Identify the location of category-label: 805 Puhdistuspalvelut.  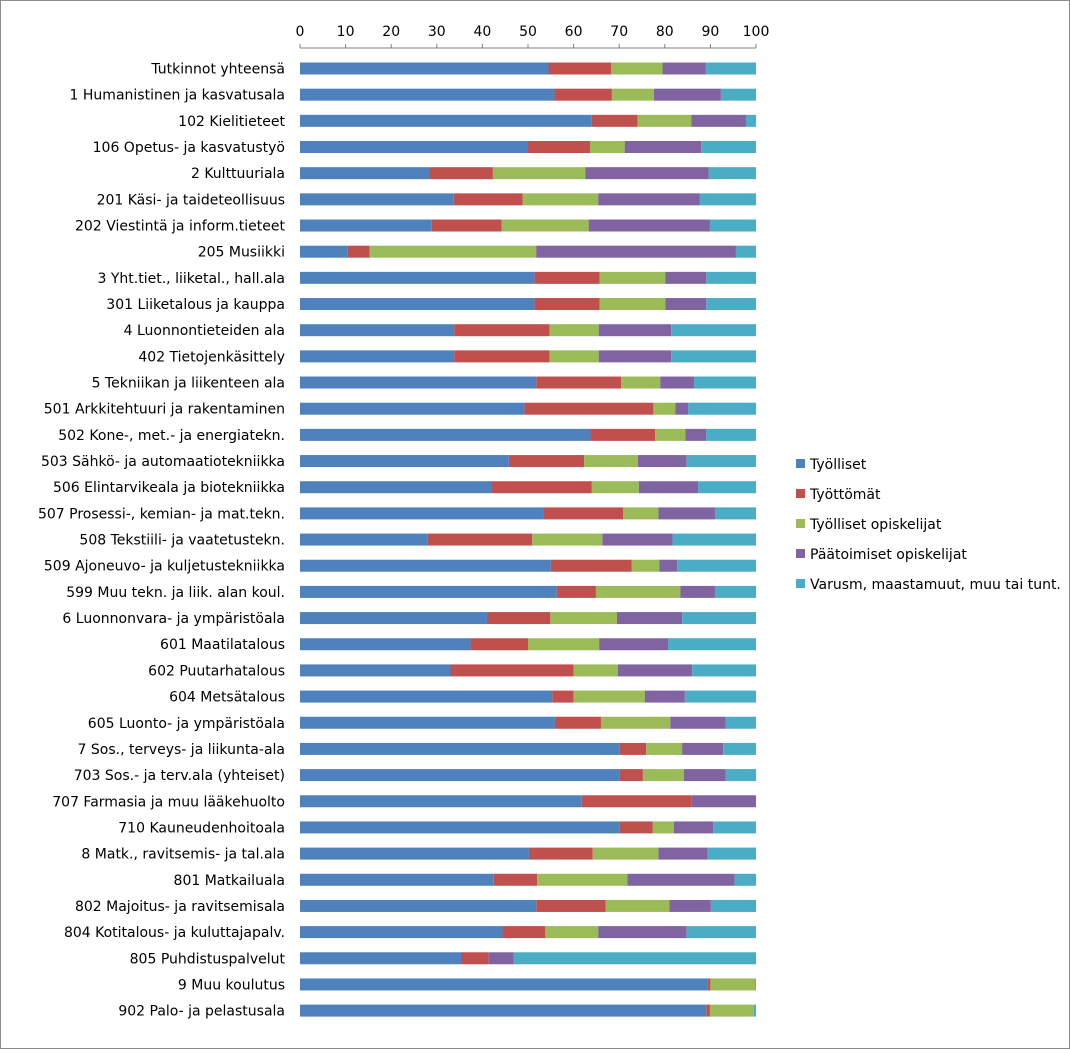
(208, 959).